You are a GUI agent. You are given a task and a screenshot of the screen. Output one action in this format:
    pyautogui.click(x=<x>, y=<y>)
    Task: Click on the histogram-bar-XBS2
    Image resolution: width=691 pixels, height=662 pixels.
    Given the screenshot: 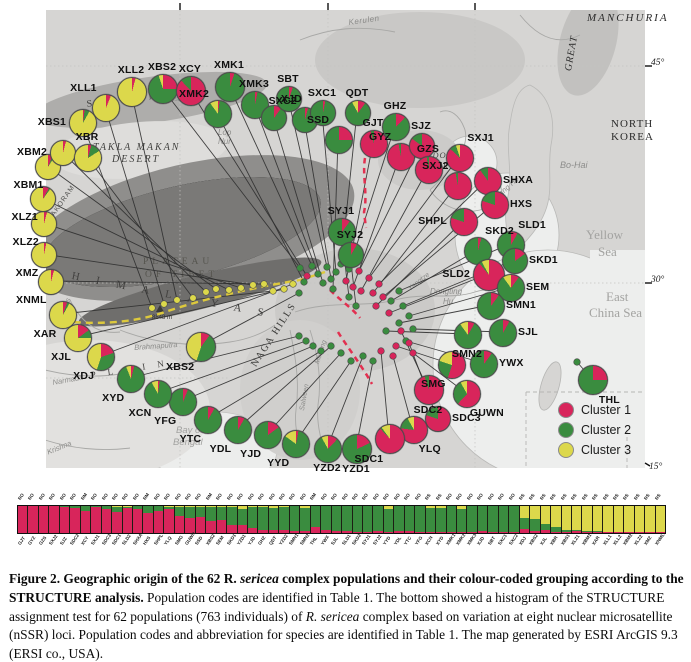 What is the action you would take?
    pyautogui.click(x=211, y=519)
    